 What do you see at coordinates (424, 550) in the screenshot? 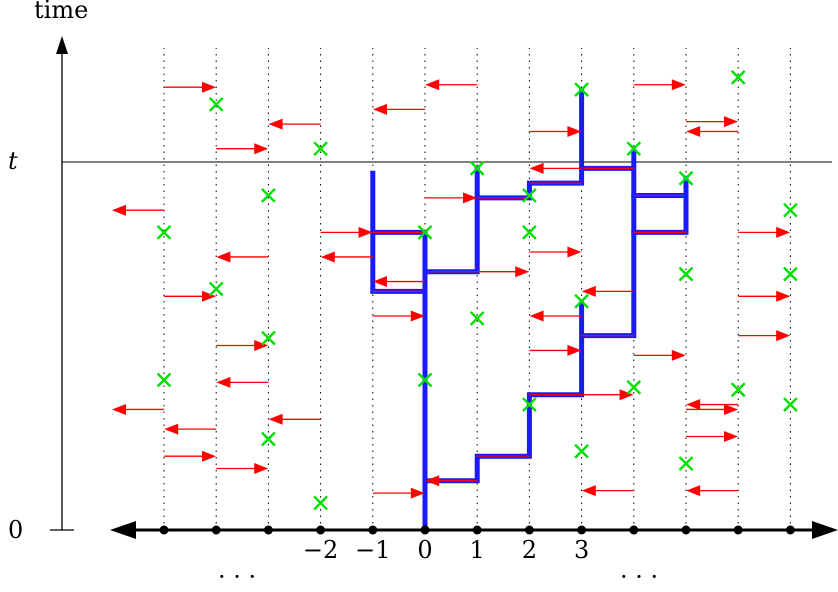
I see `site-label: 0` at bounding box center [424, 550].